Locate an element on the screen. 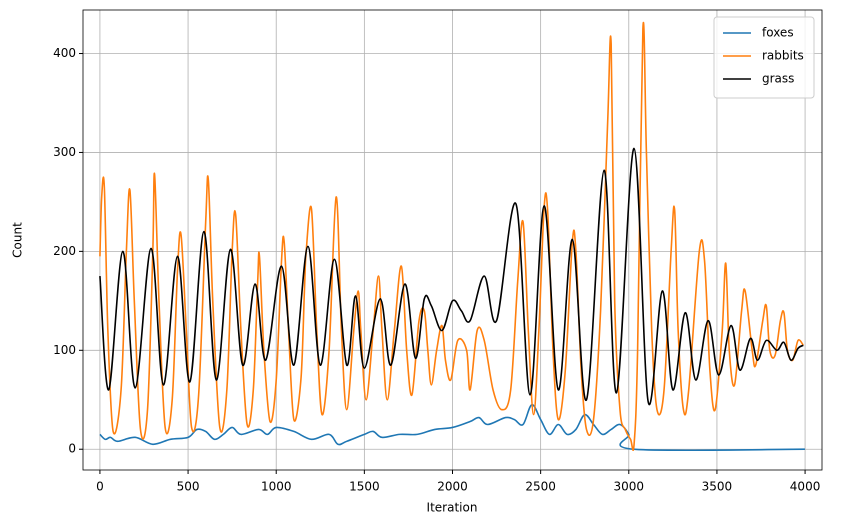  x-tick-label: 2000 is located at coordinates (452, 487).